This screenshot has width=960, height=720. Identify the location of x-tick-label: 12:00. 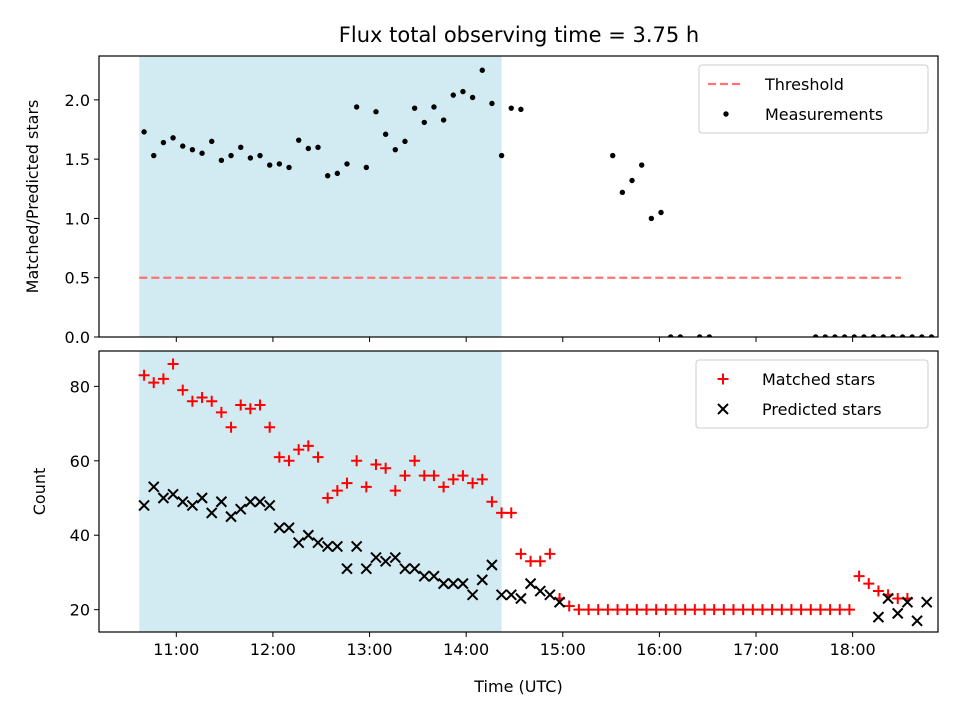
(273, 649).